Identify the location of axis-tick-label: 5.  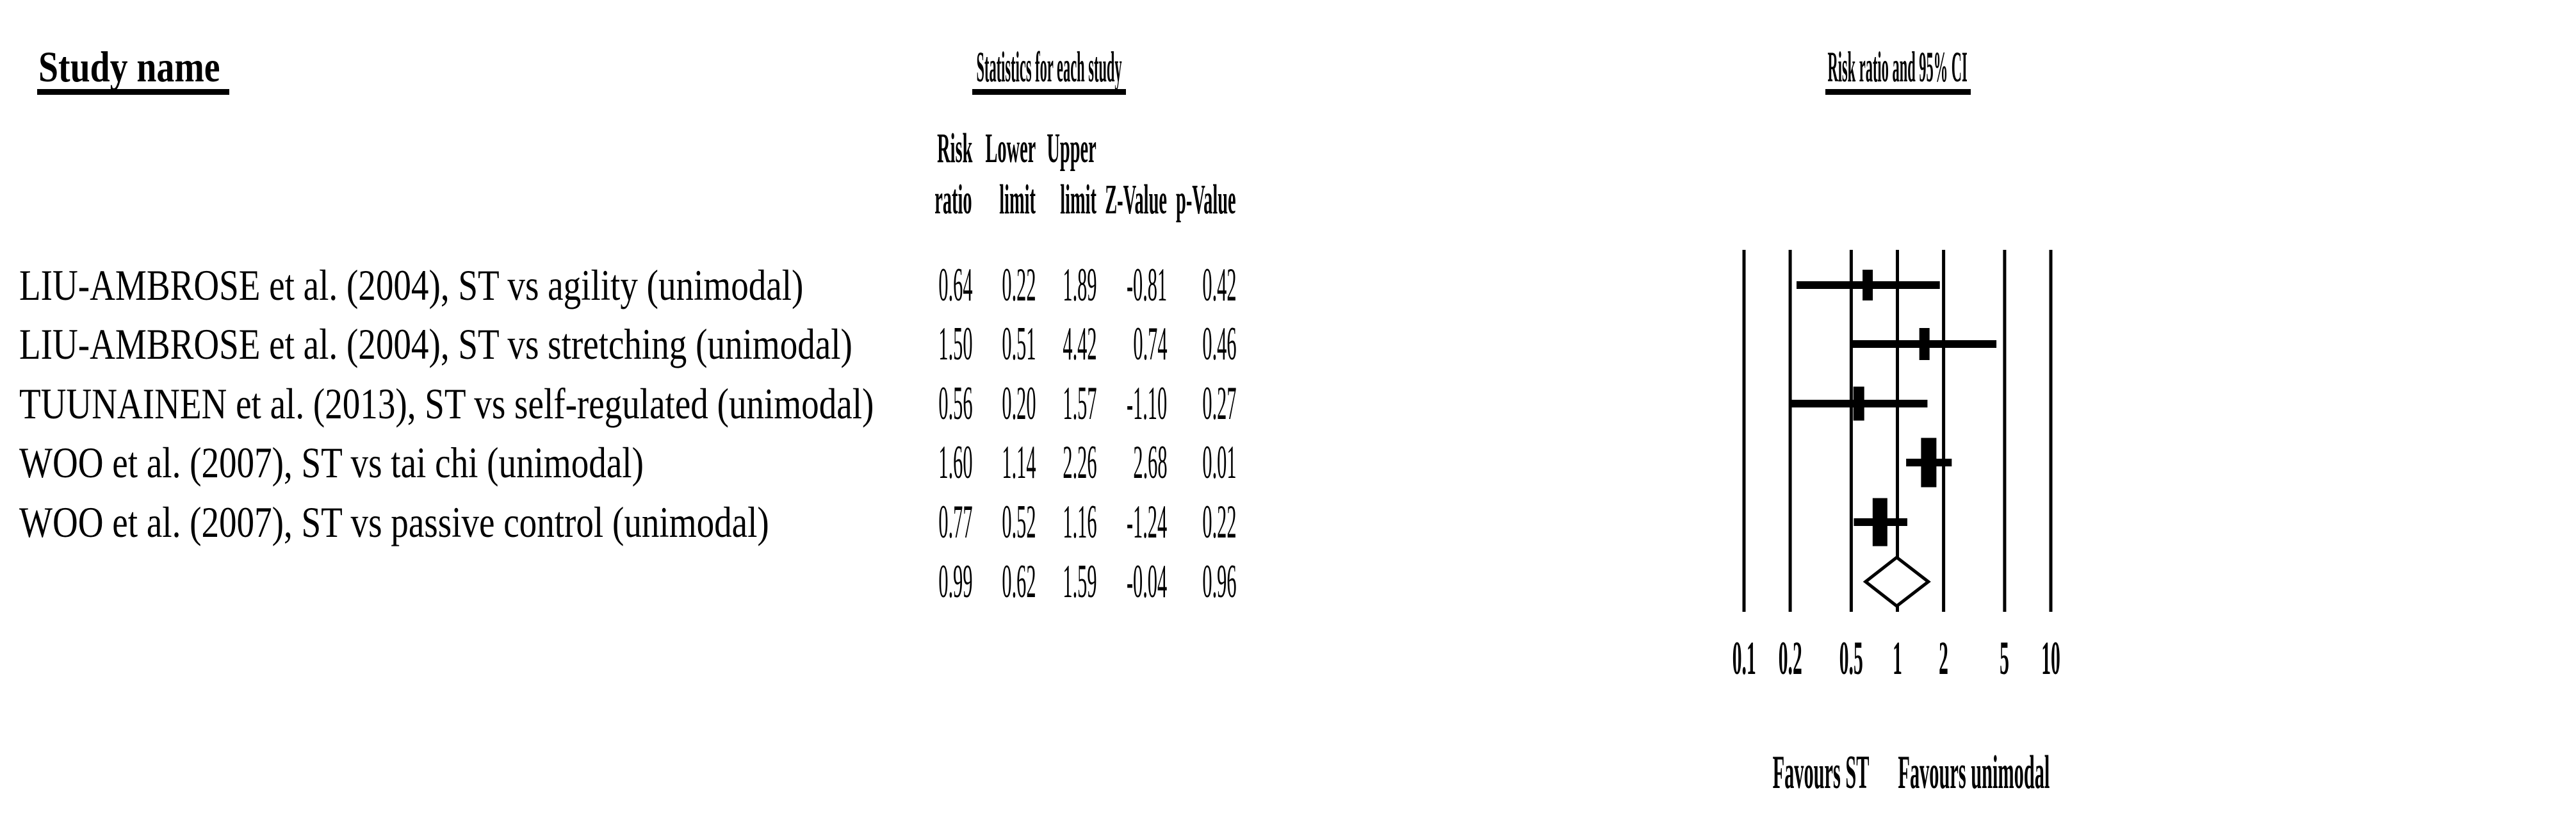
(2005, 658).